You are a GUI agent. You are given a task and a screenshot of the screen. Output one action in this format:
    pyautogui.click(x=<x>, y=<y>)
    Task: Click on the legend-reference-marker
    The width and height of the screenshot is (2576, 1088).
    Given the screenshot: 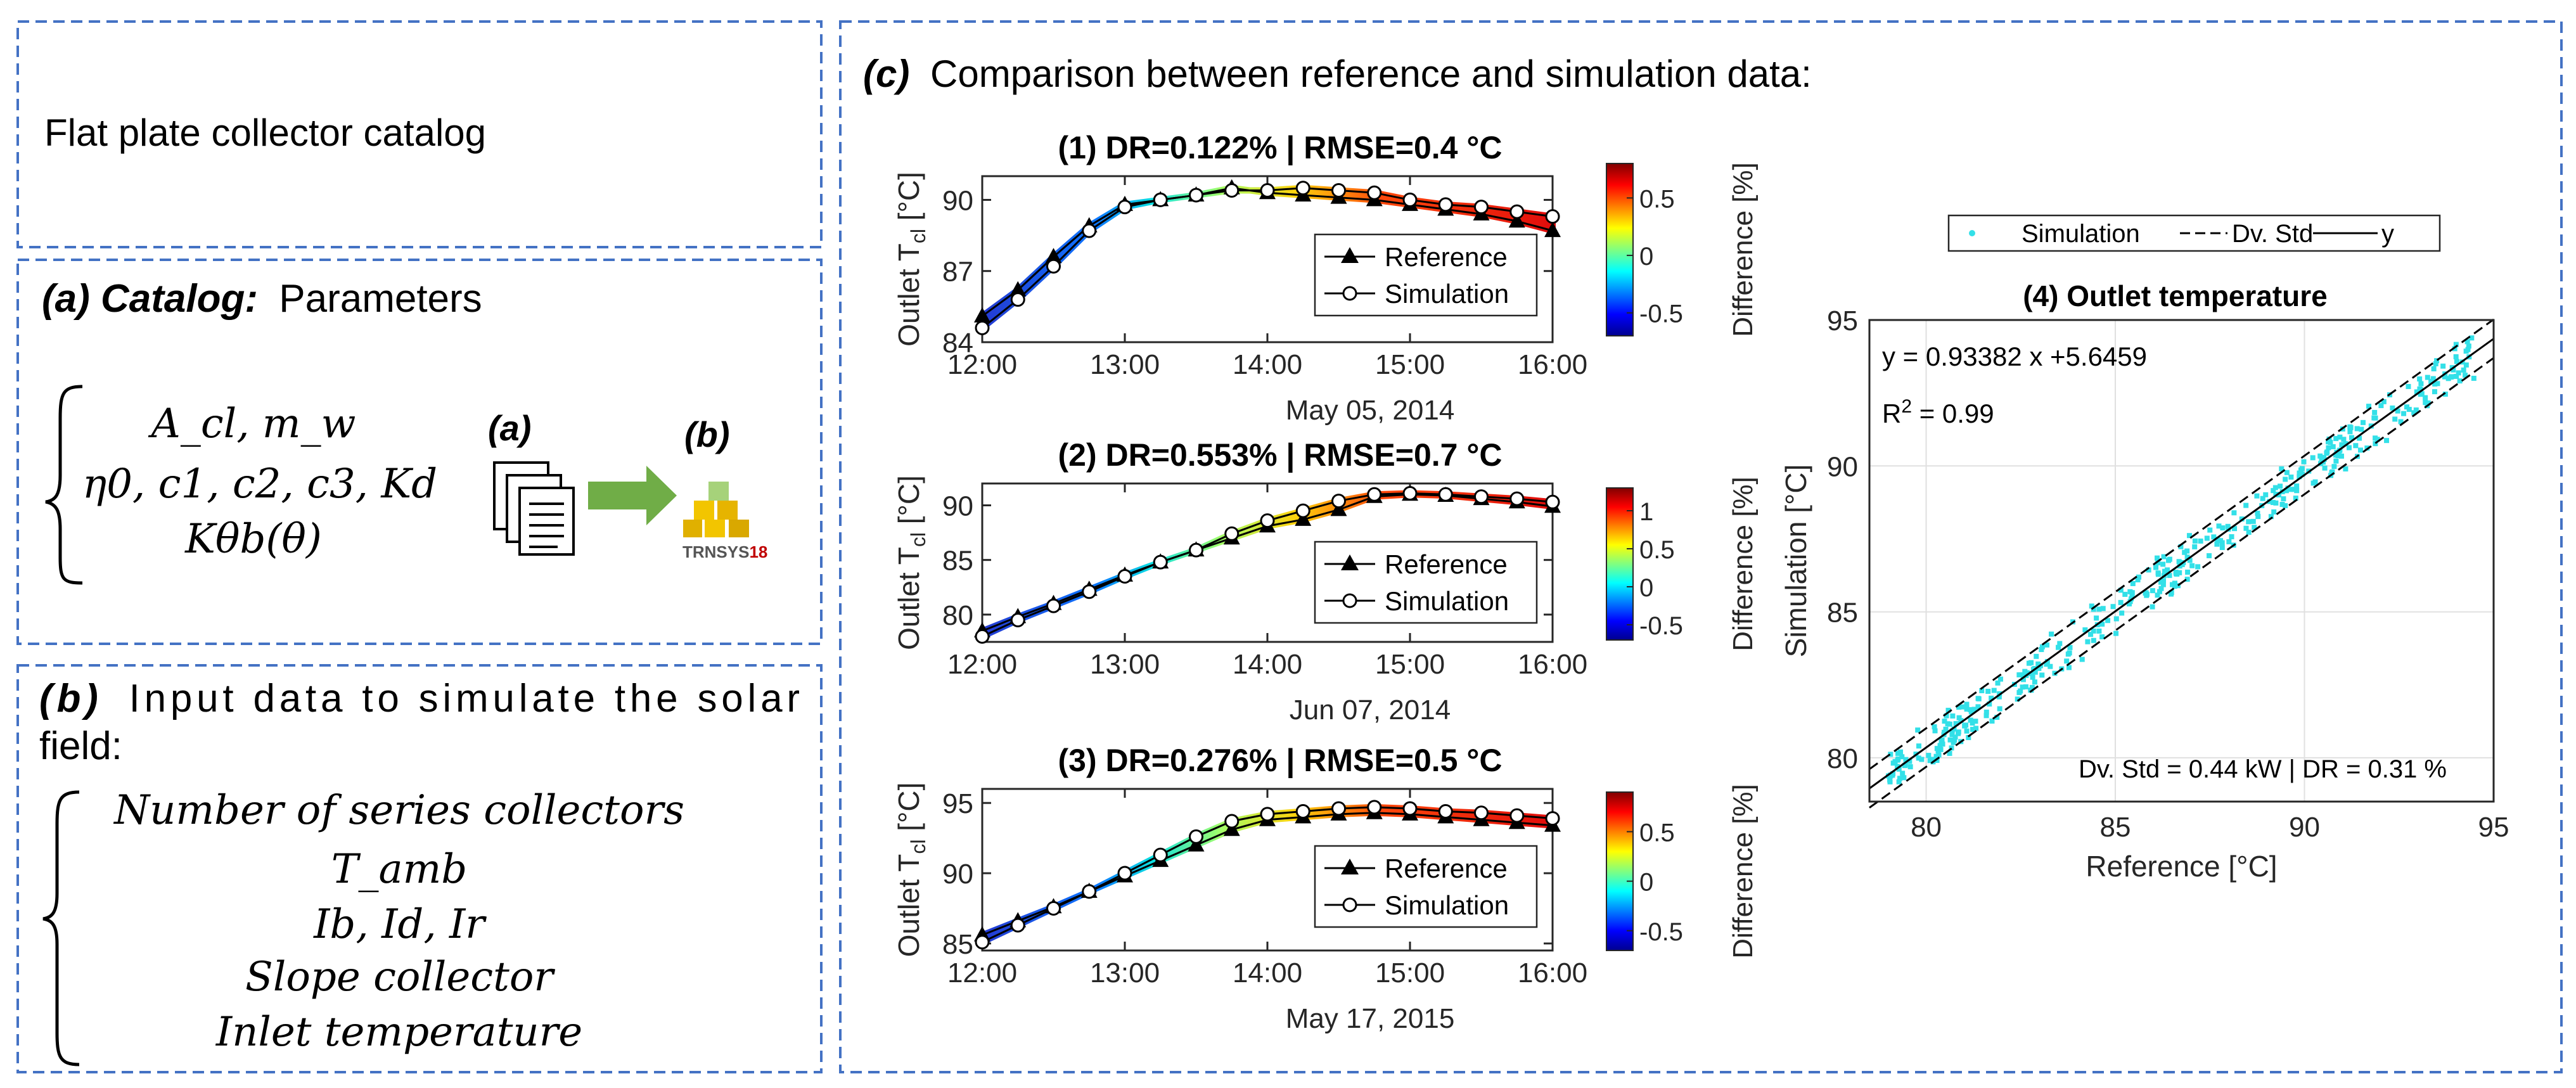 What is the action you would take?
    pyautogui.click(x=1350, y=866)
    